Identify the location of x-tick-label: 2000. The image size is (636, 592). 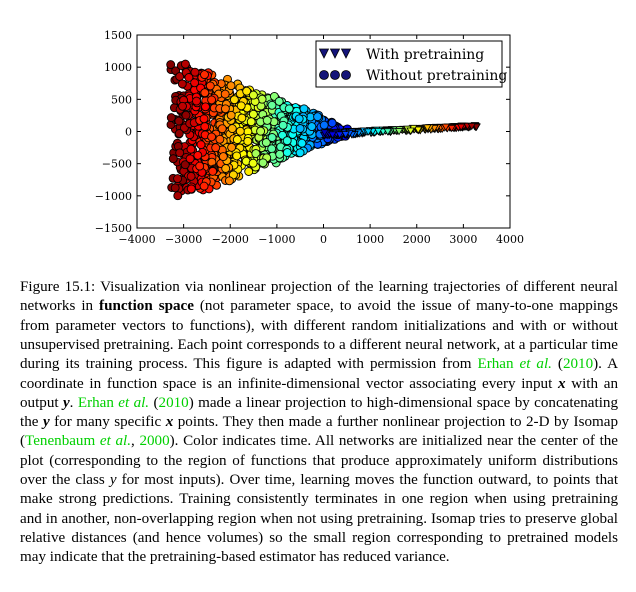
(417, 239).